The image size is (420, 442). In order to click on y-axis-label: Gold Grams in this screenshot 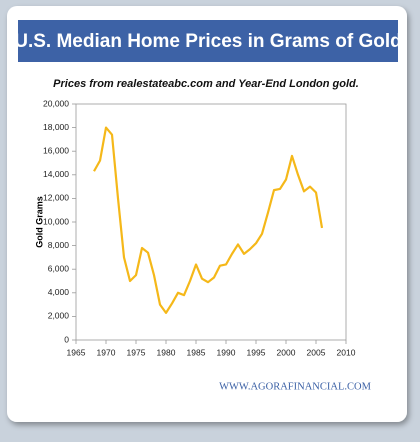, I will do `click(39, 222)`.